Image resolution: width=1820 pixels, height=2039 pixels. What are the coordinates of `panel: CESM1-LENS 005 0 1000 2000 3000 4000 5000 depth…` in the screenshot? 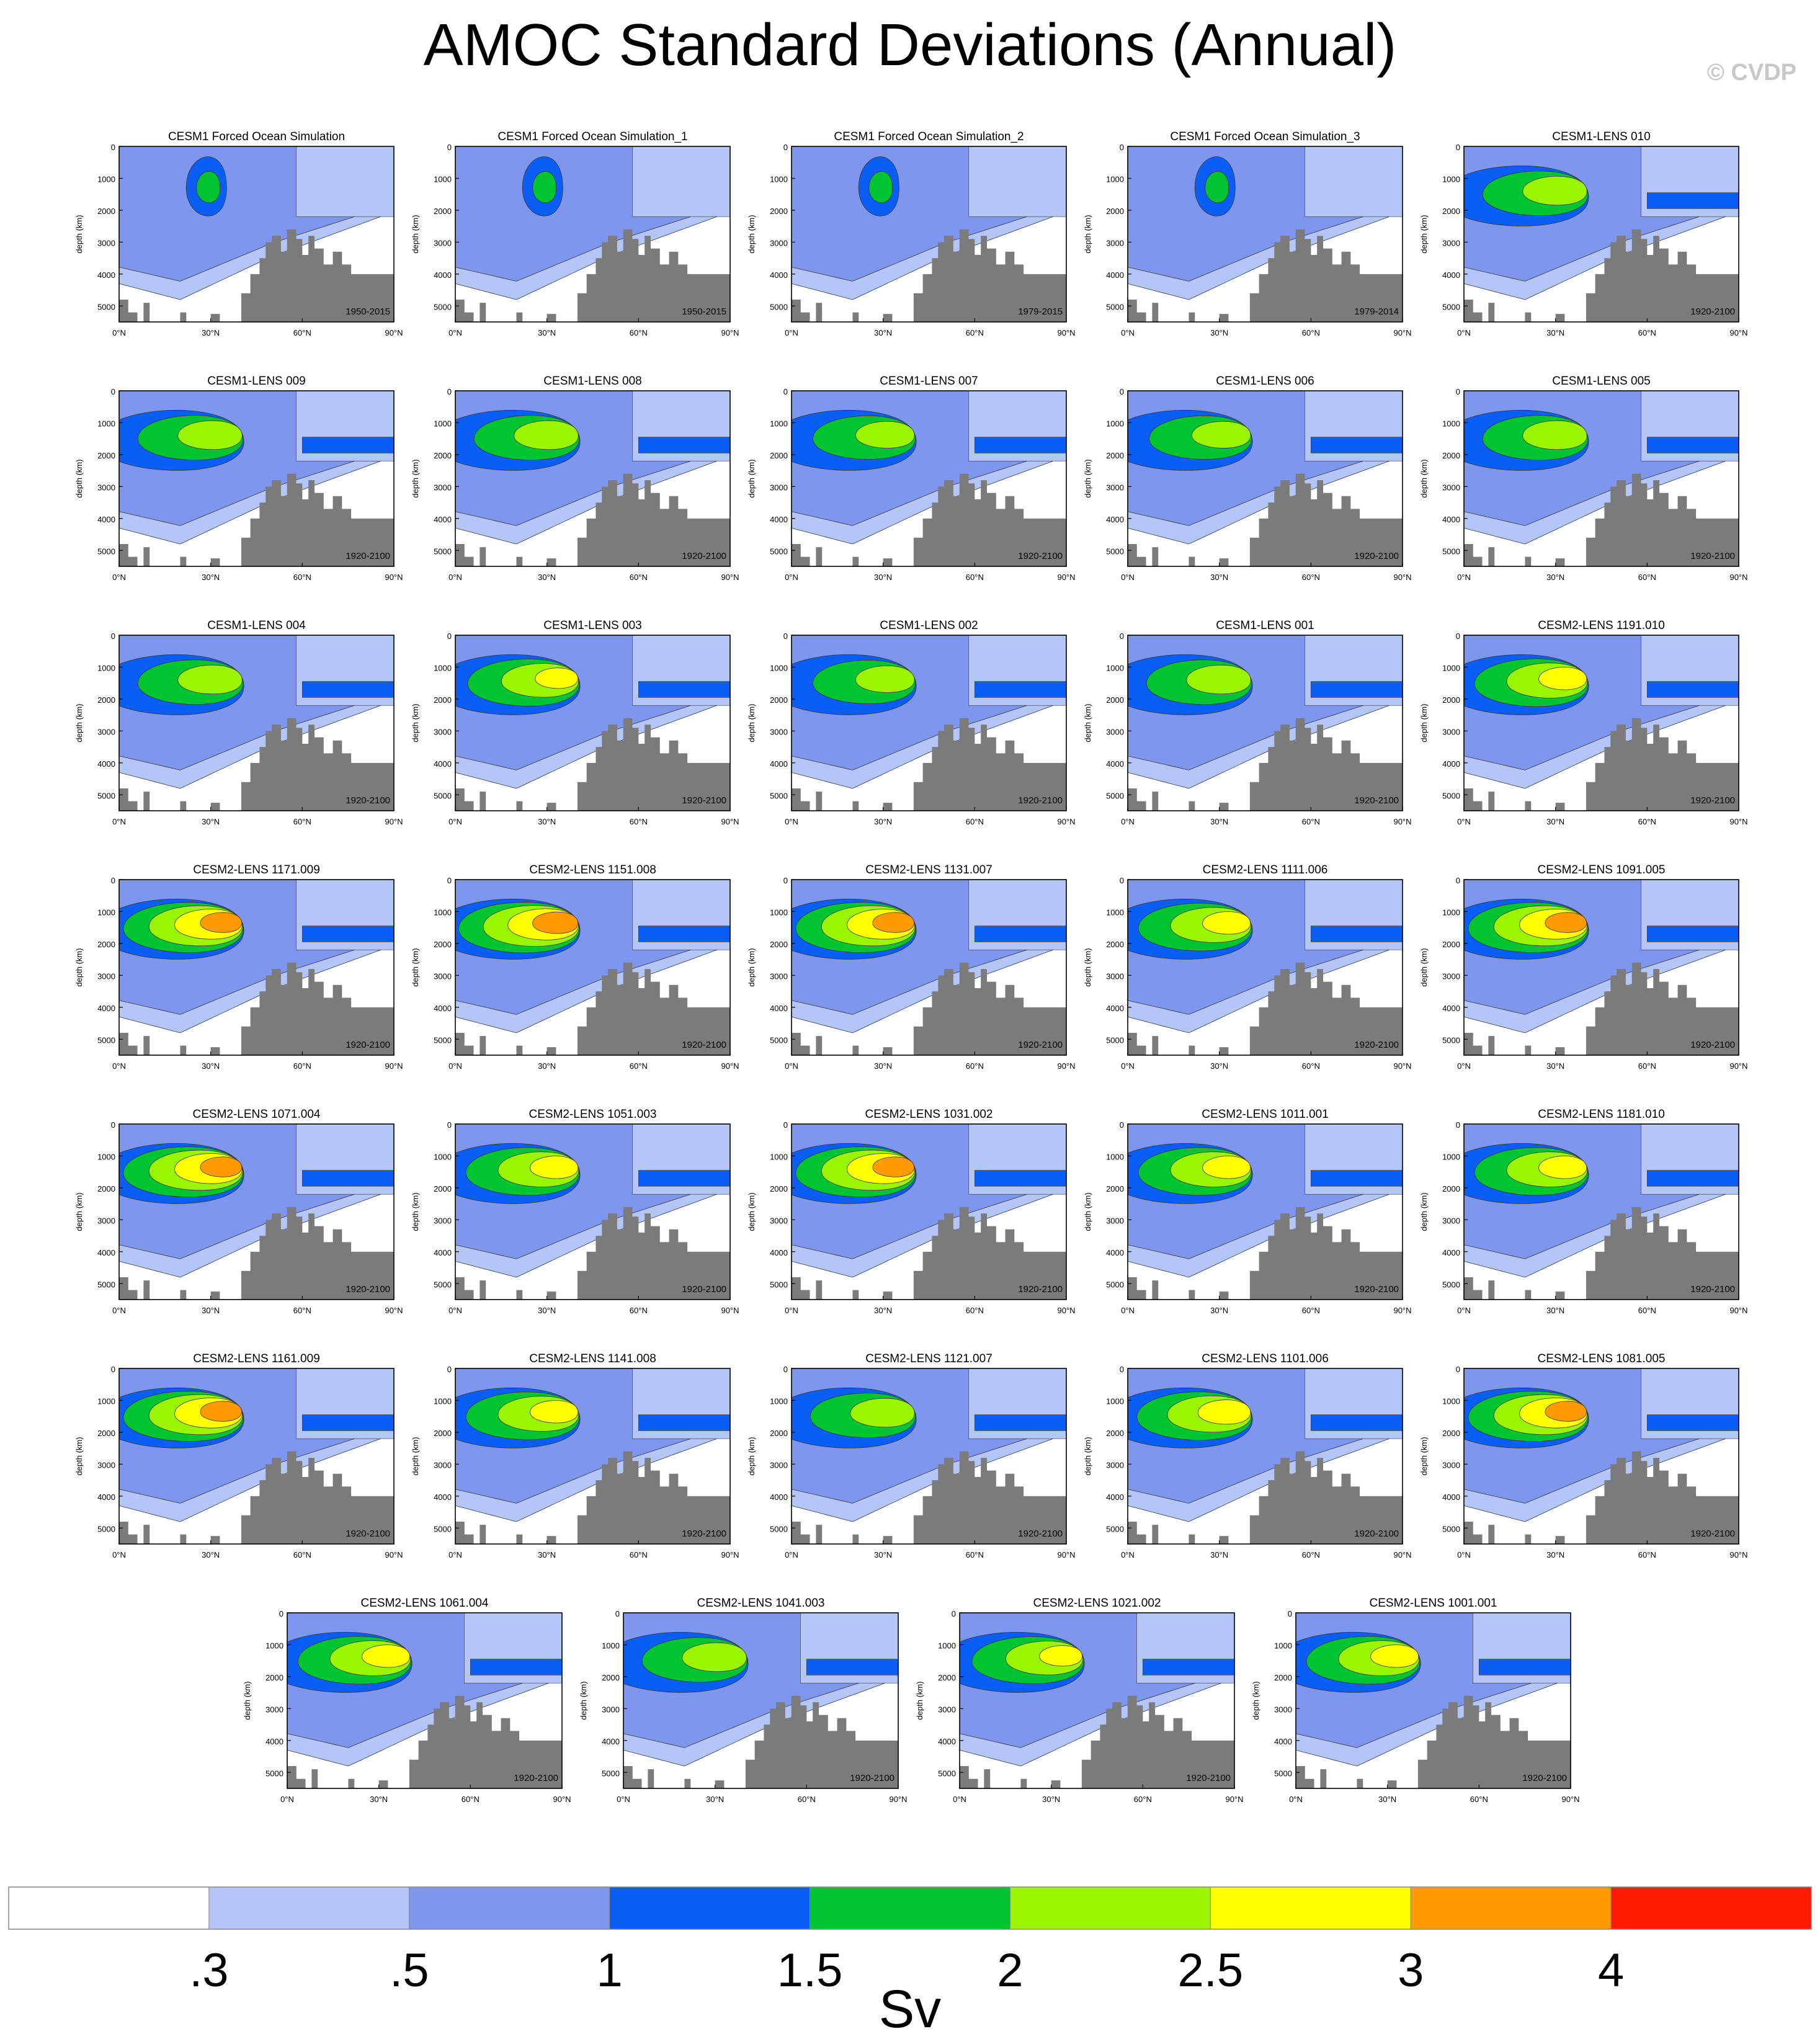 It's located at (1583, 479).